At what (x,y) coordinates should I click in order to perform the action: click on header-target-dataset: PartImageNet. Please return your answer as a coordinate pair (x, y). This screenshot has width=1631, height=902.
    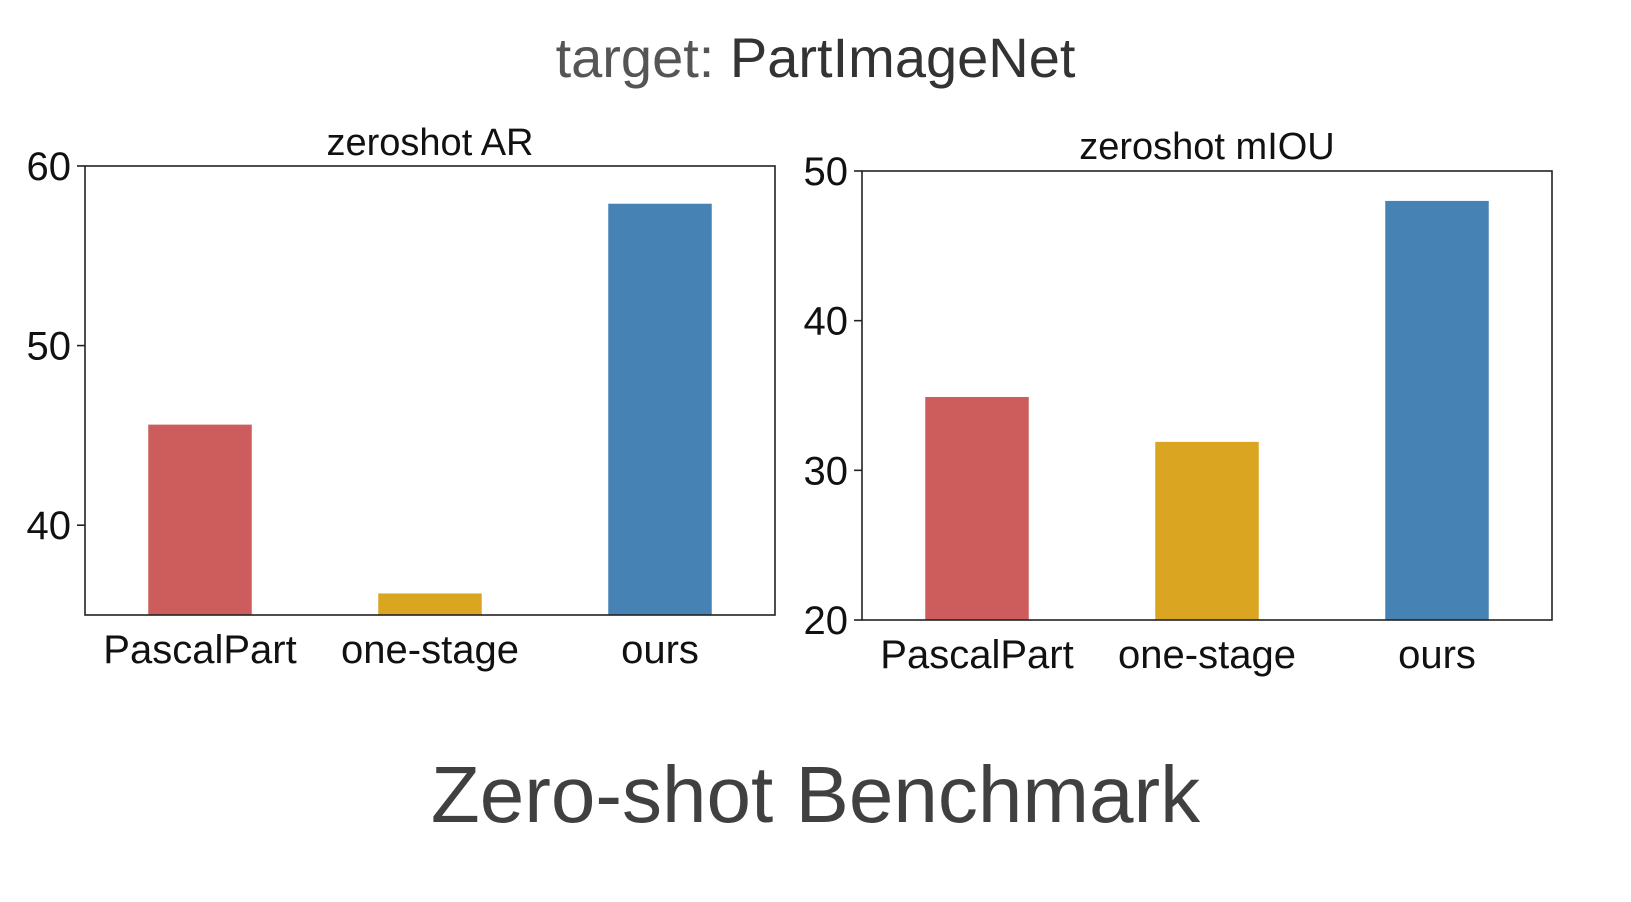
    Looking at the image, I should click on (902, 57).